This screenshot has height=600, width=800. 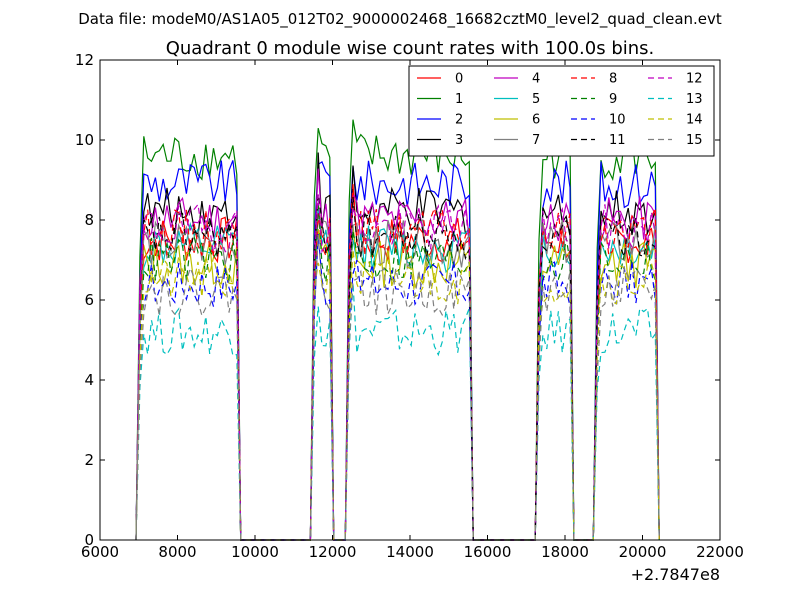 What do you see at coordinates (675, 574) in the screenshot?
I see `x-offset-label: +2.7847e8` at bounding box center [675, 574].